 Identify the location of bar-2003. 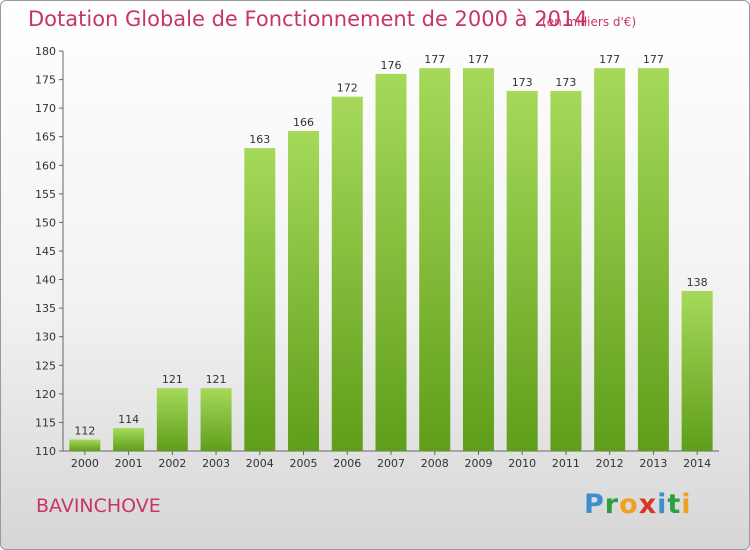
(216, 419).